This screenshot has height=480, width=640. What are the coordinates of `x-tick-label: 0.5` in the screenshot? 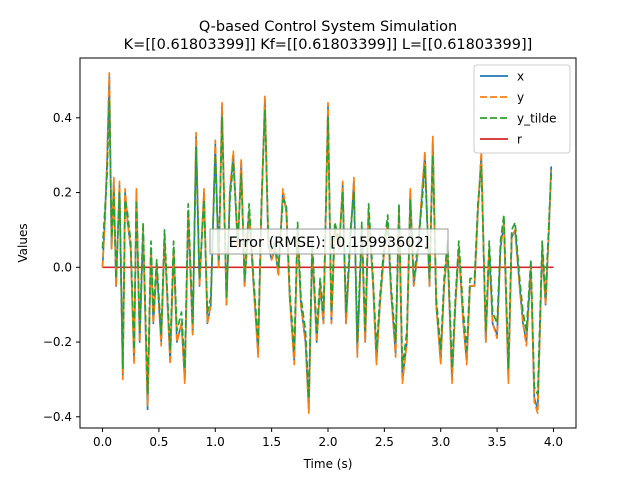 It's located at (158, 442).